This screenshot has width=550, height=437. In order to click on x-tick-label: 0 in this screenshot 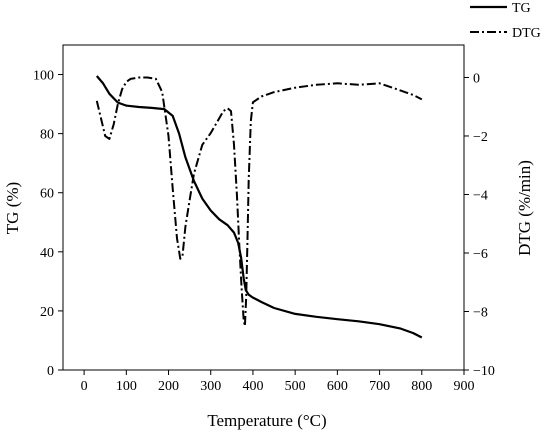, I will do `click(84, 386)`.